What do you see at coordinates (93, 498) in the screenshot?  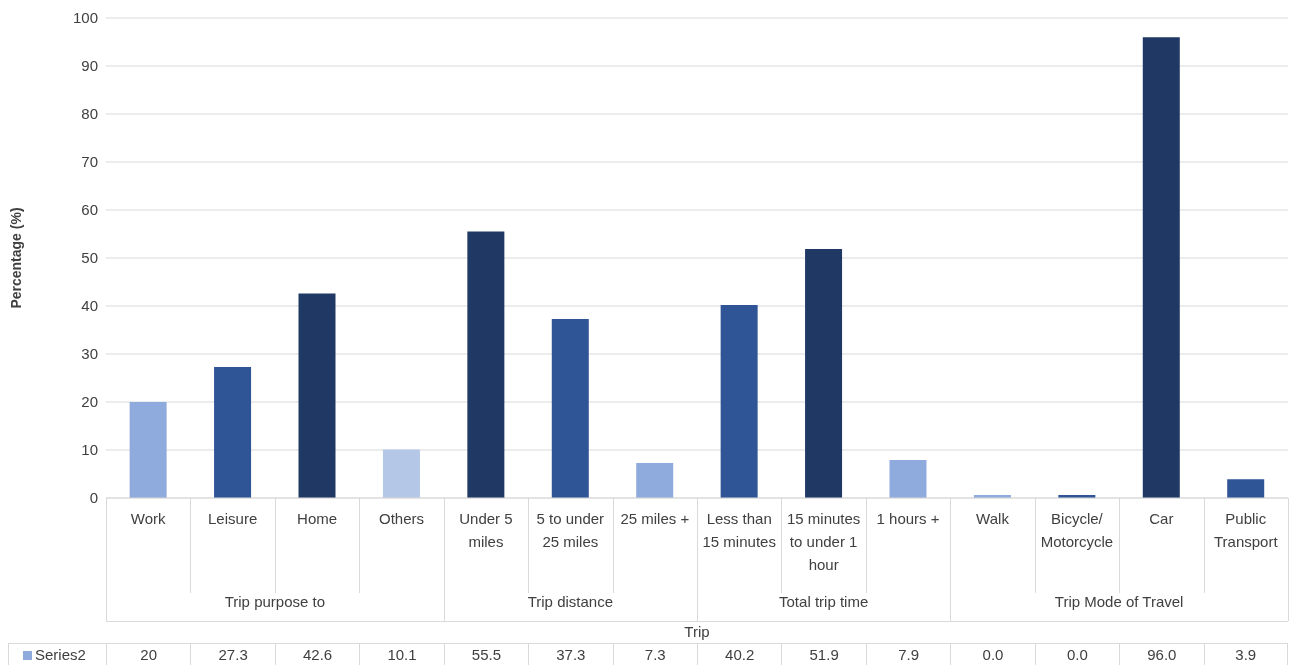 I see `y-tick-label: 0` at bounding box center [93, 498].